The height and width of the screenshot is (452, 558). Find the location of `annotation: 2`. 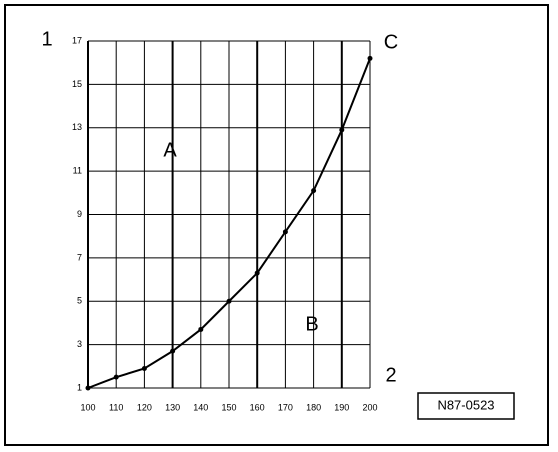

annotation: 2 is located at coordinates (390, 375).